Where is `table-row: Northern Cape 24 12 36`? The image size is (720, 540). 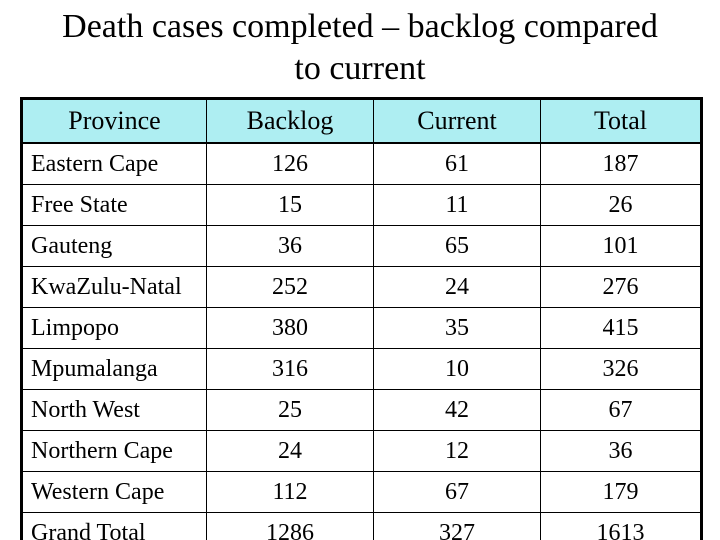
table-row: Northern Cape 24 12 36 is located at coordinates (361, 451).